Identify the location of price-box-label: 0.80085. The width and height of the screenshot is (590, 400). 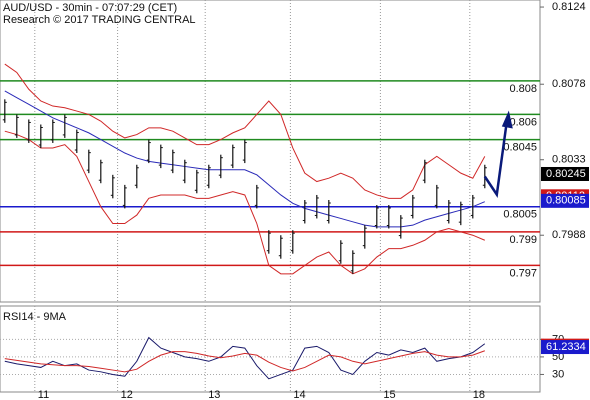
(566, 201).